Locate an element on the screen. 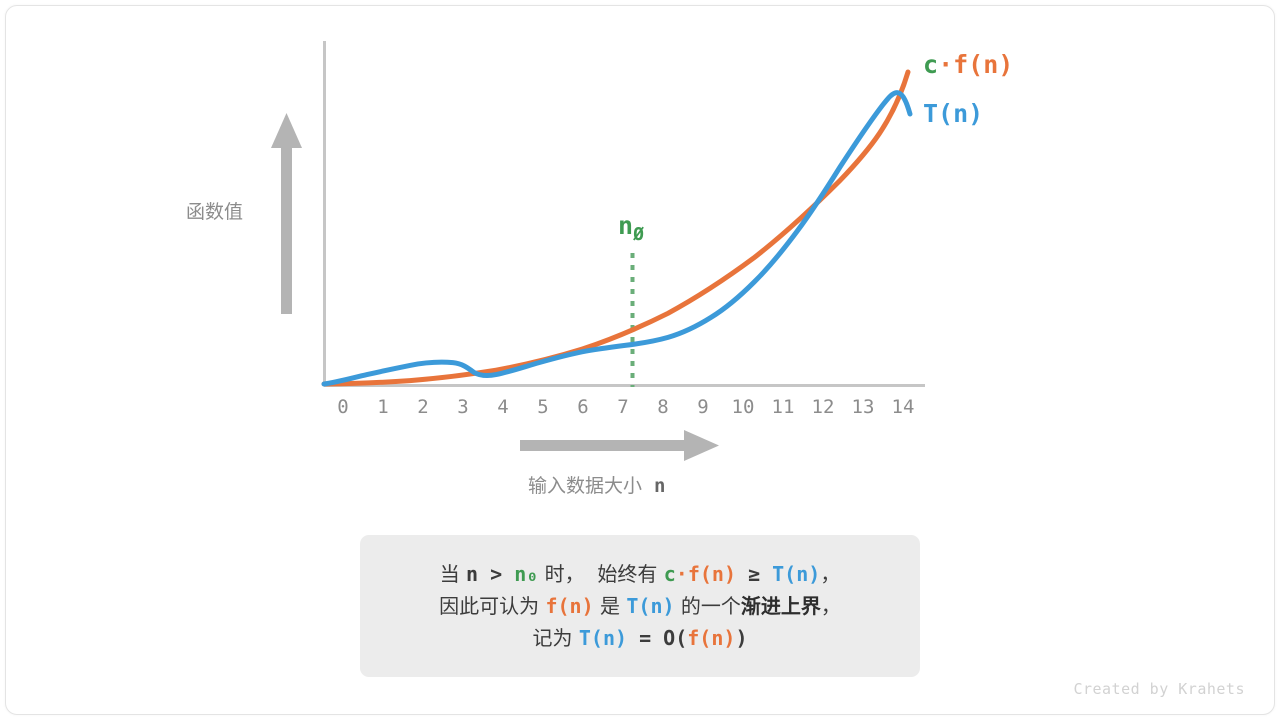 This screenshot has width=1280, height=720. note-run: > is located at coordinates (496, 573).